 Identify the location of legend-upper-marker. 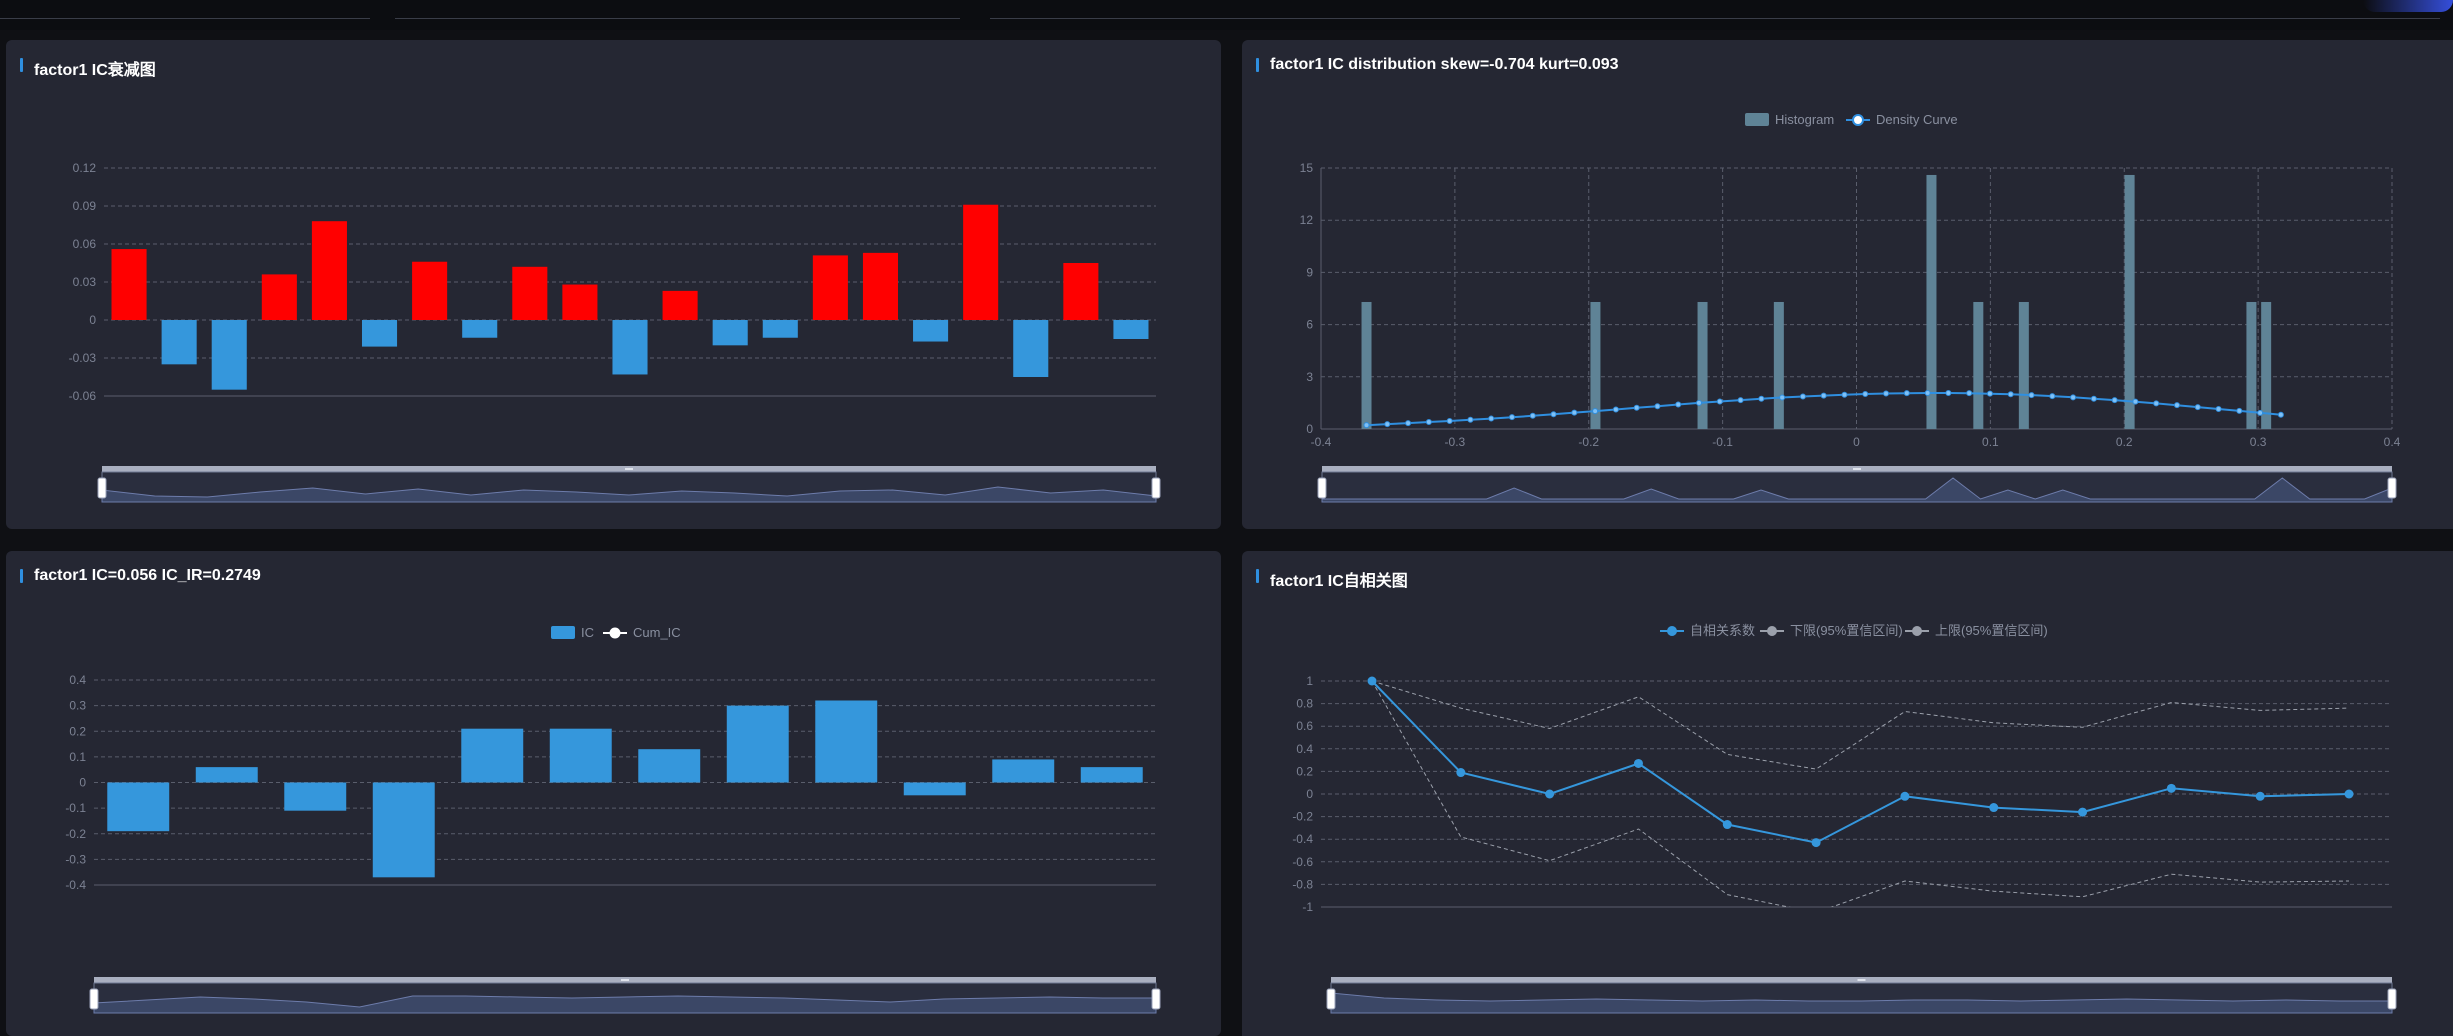
(1917, 631).